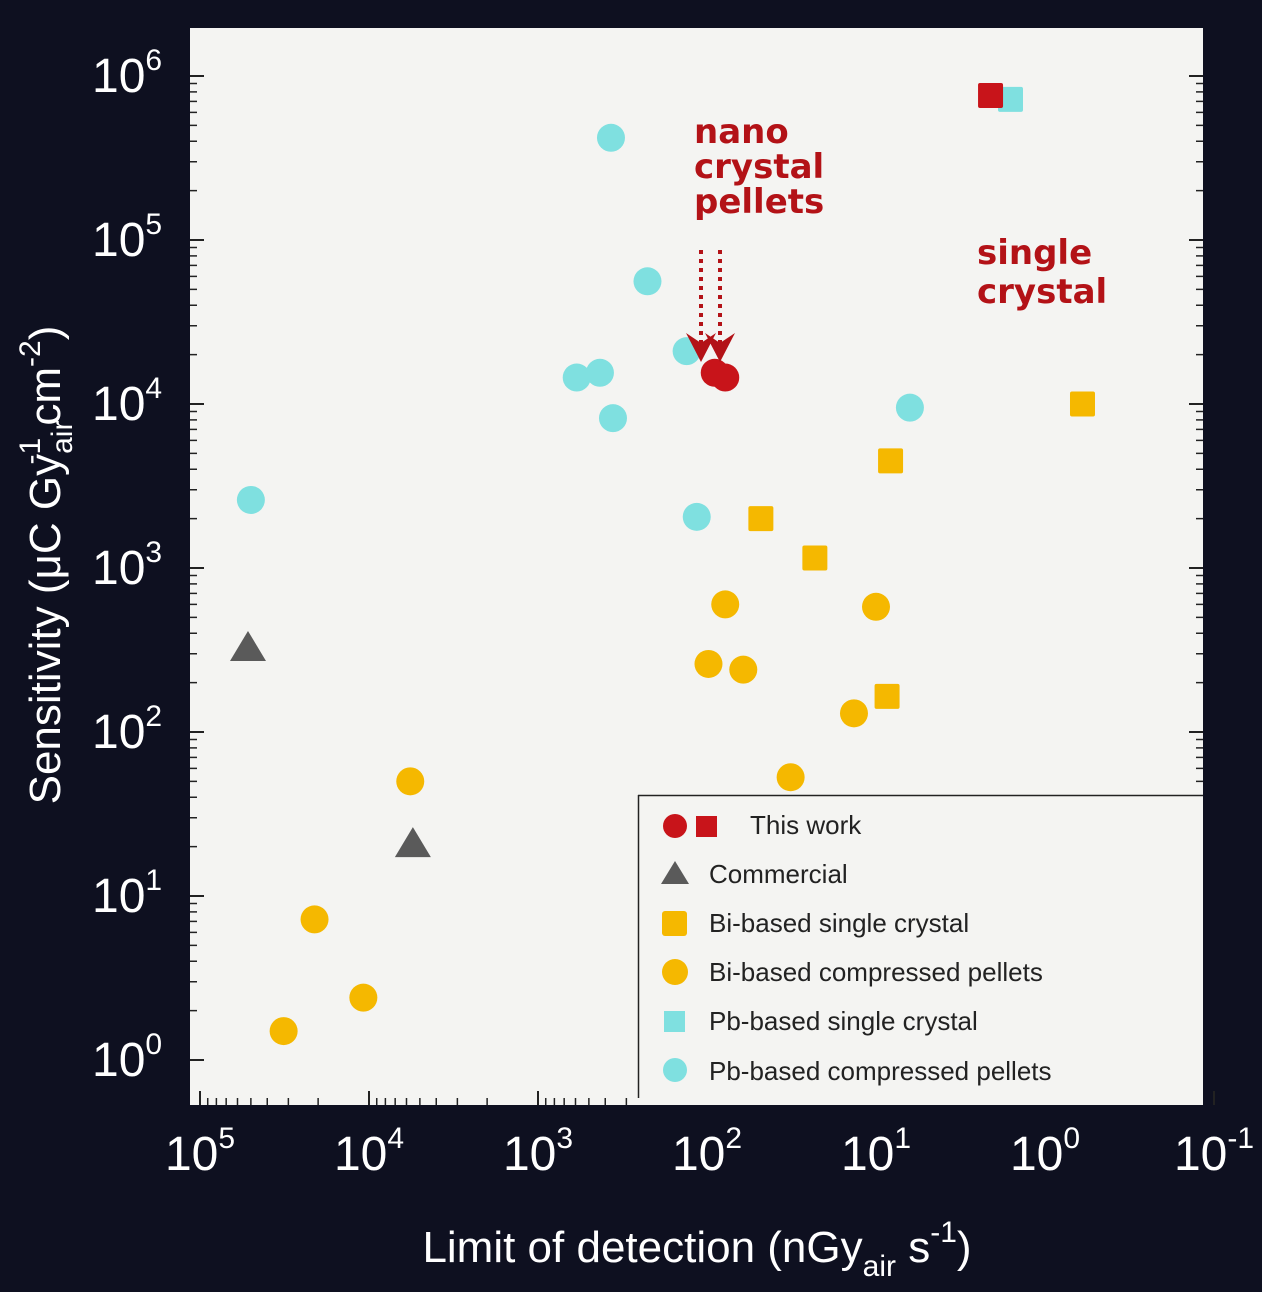 The image size is (1262, 1292). Describe the element at coordinates (876, 972) in the screenshot. I see `legend-label-bi-pellets: Bi-based compressed pellets` at that location.